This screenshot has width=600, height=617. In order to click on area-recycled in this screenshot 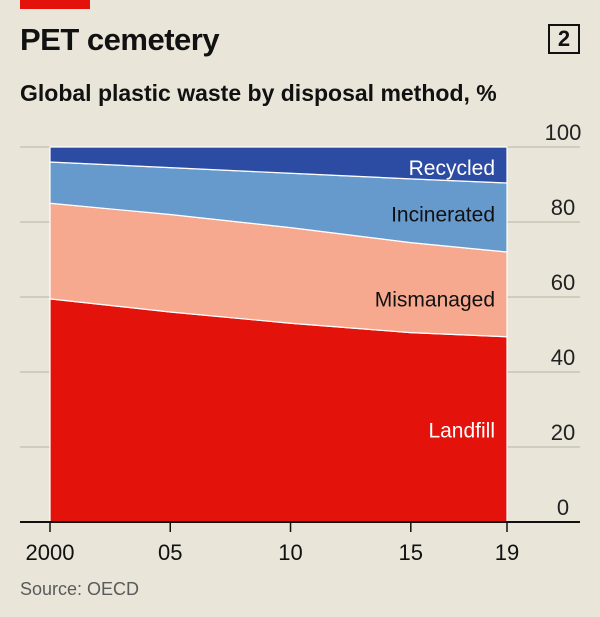, I will do `click(278, 165)`.